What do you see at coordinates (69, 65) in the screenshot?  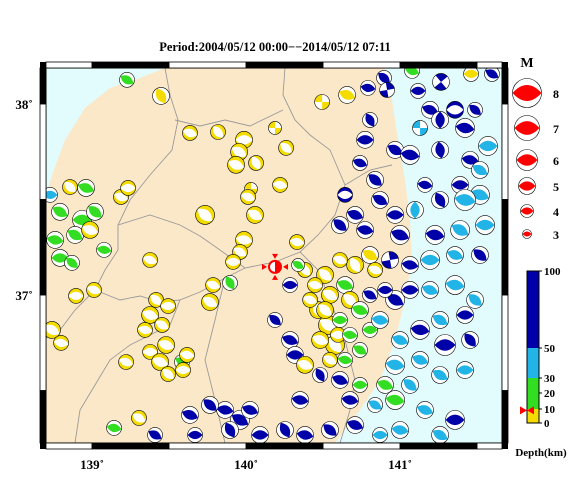 I see `frame-segment-top` at bounding box center [69, 65].